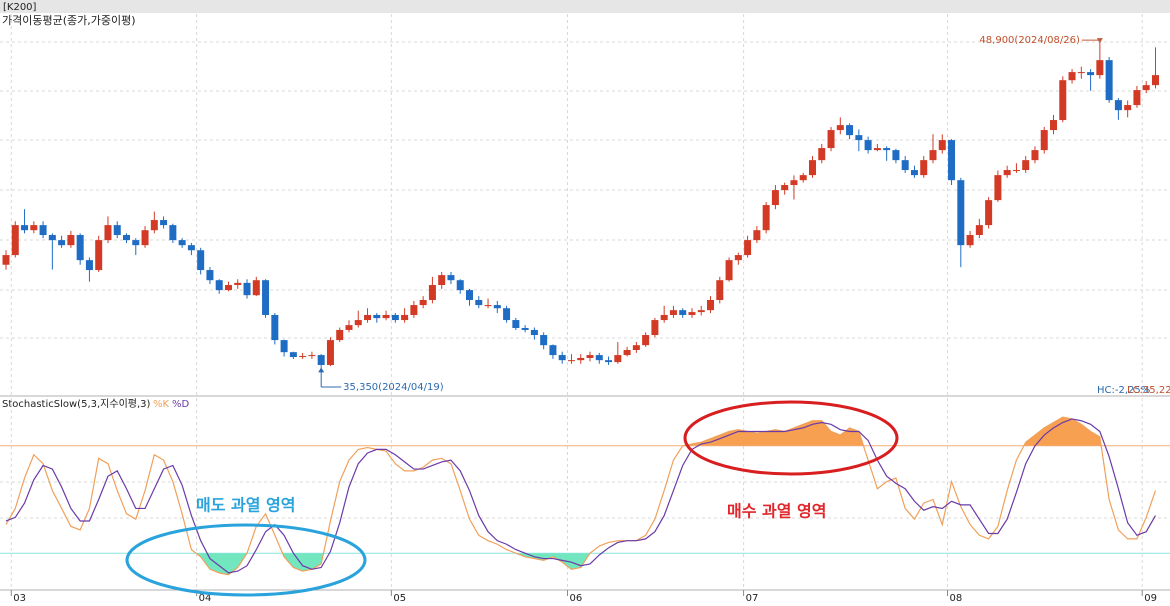 Image resolution: width=1170 pixels, height=606 pixels. I want to click on stoch-title: StochasticSlow(5,3,지수이평,3), so click(76, 404).